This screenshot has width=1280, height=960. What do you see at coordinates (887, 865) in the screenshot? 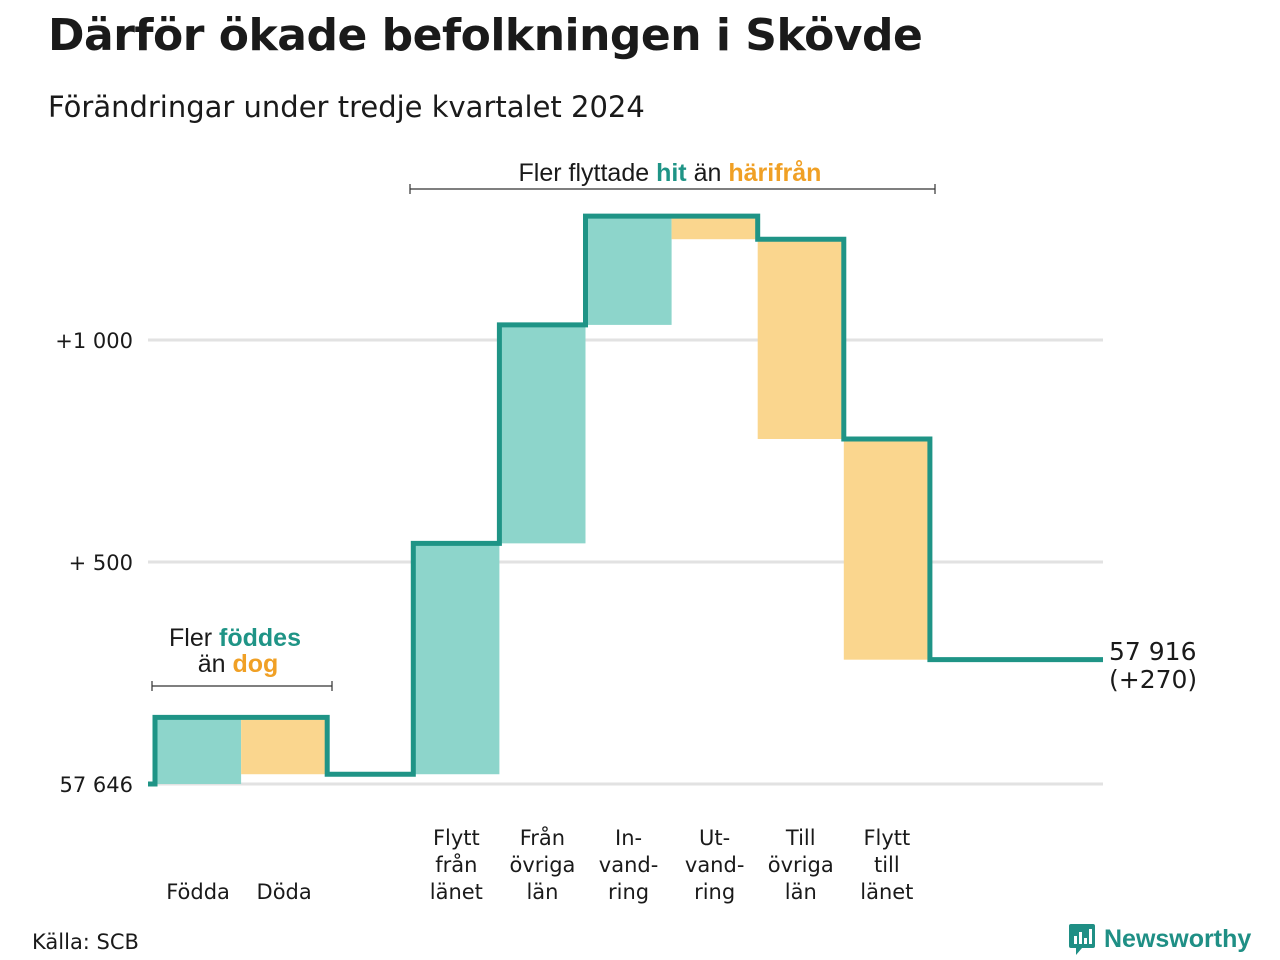
I see `category-label: till` at bounding box center [887, 865].